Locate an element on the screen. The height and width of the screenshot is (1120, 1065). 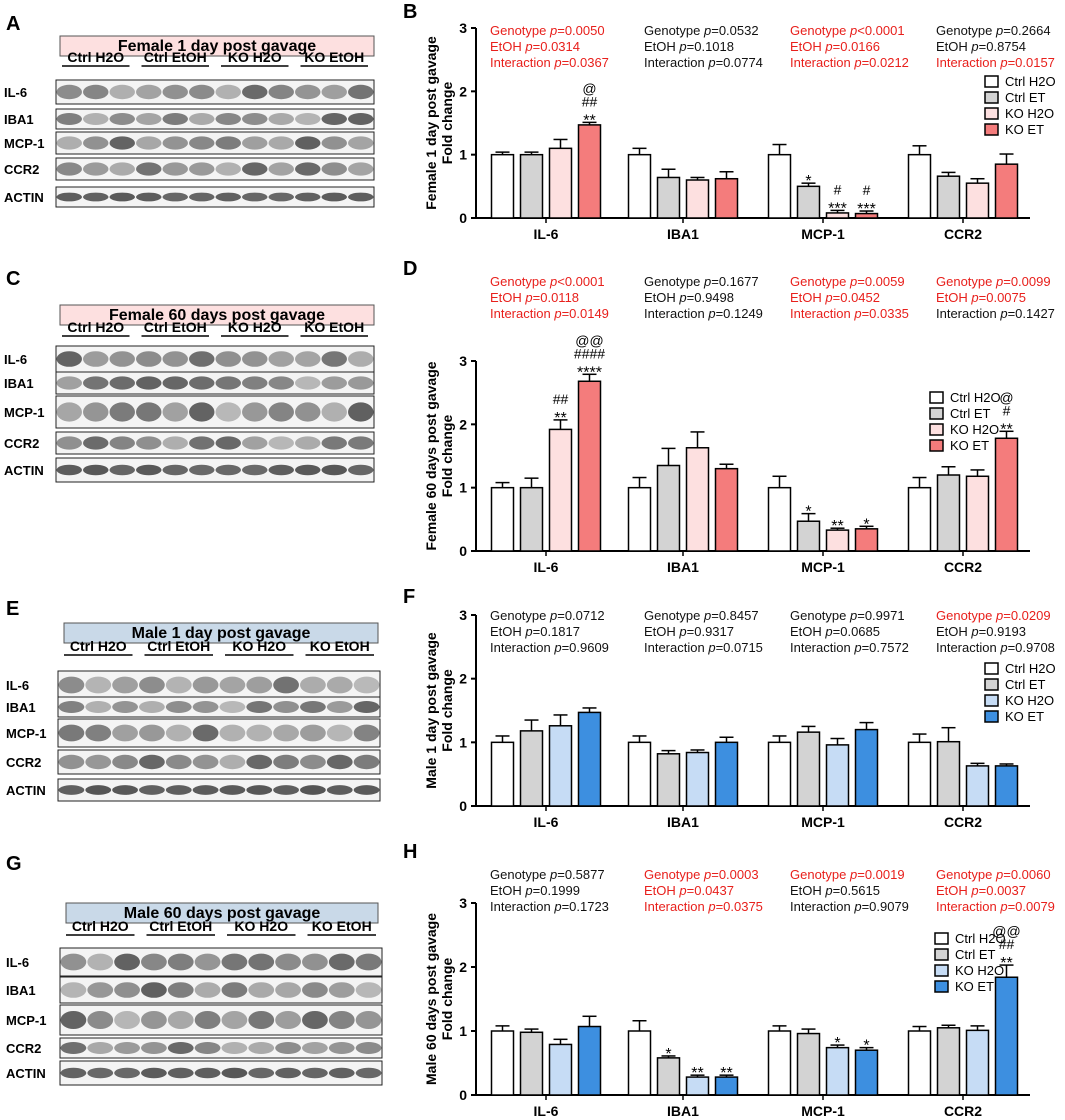
blot-group-label: Ctrl EtOH is located at coordinates (175, 327).